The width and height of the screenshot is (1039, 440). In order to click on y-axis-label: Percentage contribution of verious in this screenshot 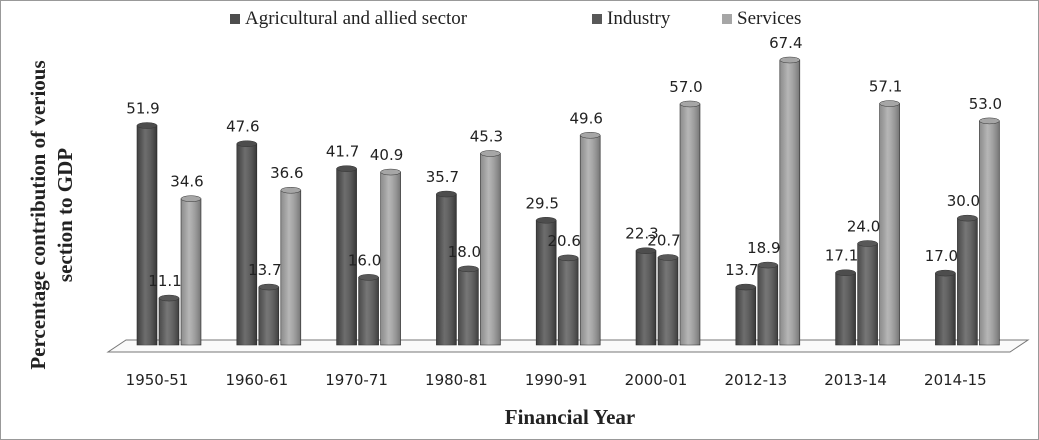, I will do `click(38, 214)`.